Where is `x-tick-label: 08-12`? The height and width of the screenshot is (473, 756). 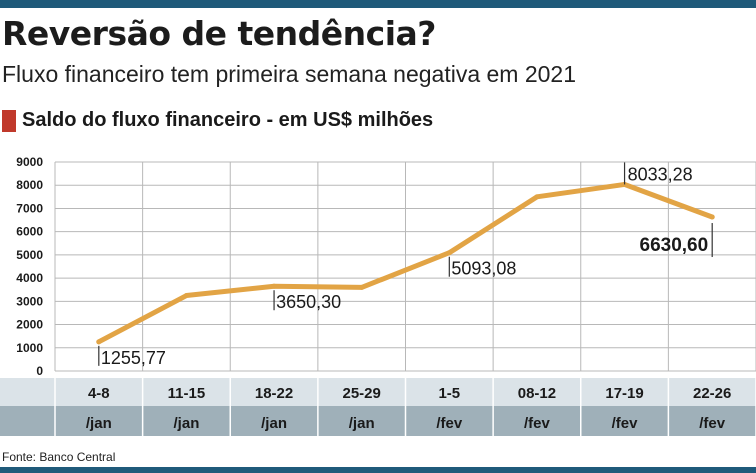
x-tick-label: 08-12 is located at coordinates (537, 393).